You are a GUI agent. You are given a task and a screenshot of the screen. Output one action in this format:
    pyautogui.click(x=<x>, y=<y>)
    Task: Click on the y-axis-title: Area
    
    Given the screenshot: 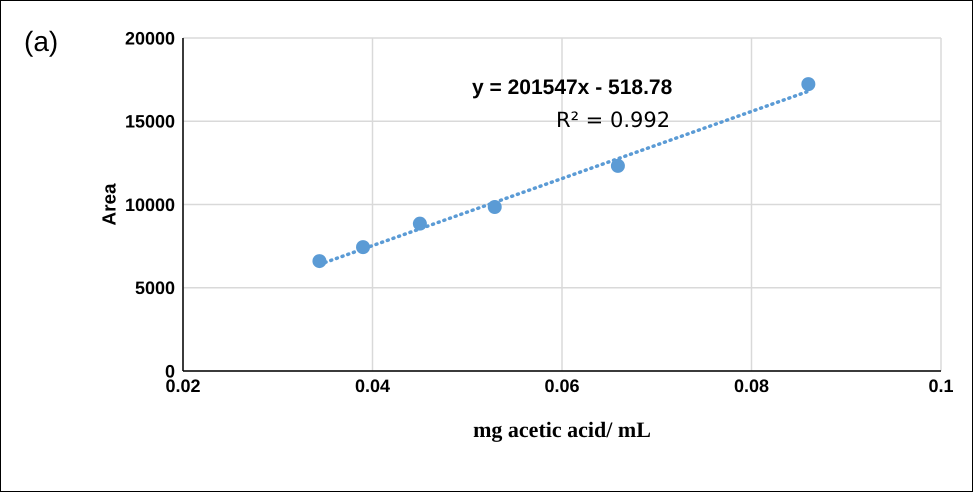 What is the action you would take?
    pyautogui.click(x=110, y=204)
    